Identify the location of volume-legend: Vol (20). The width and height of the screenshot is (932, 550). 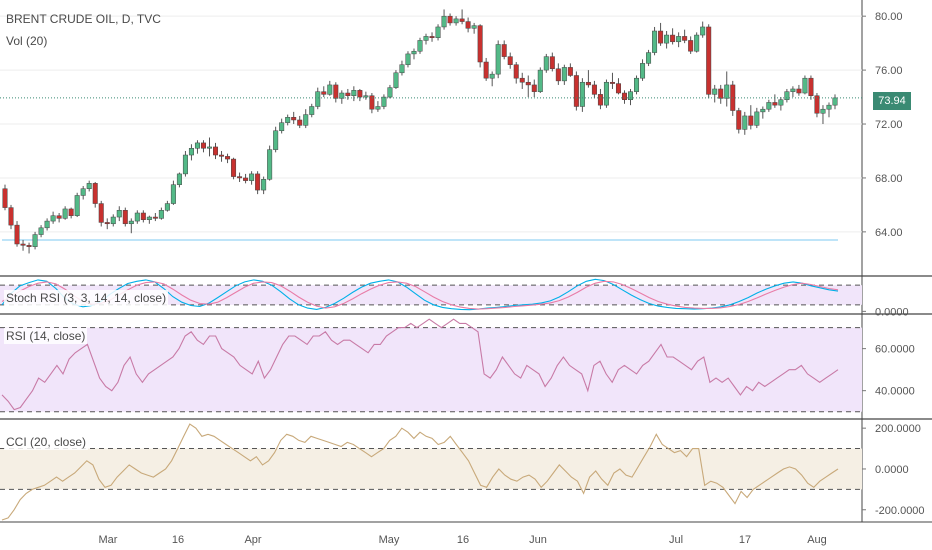
(27, 41).